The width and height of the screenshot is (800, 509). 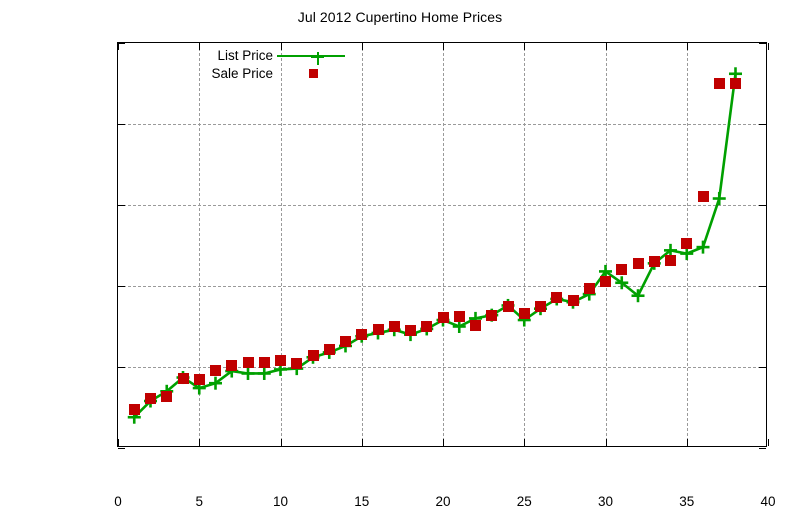 I want to click on x-tick-label: 35, so click(x=687, y=501).